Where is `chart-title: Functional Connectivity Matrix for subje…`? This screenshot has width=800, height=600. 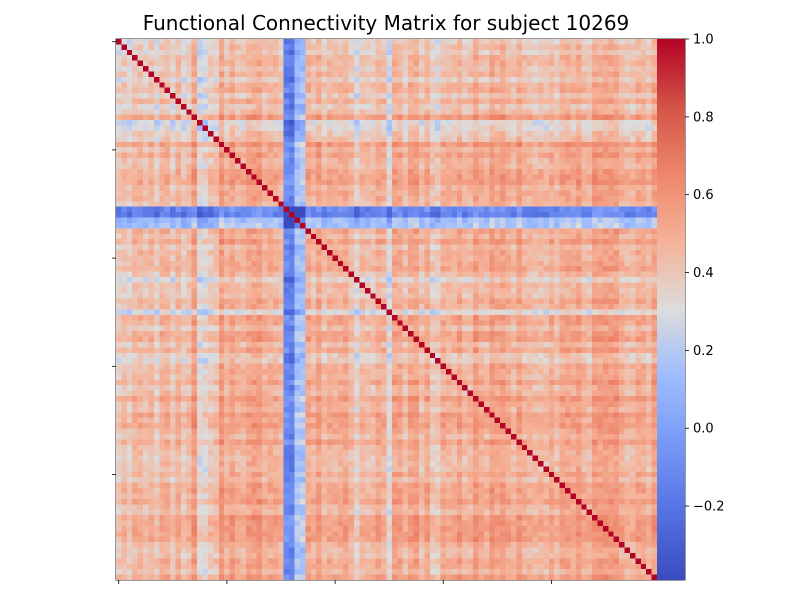 chart-title: Functional Connectivity Matrix for subje… is located at coordinates (386, 23).